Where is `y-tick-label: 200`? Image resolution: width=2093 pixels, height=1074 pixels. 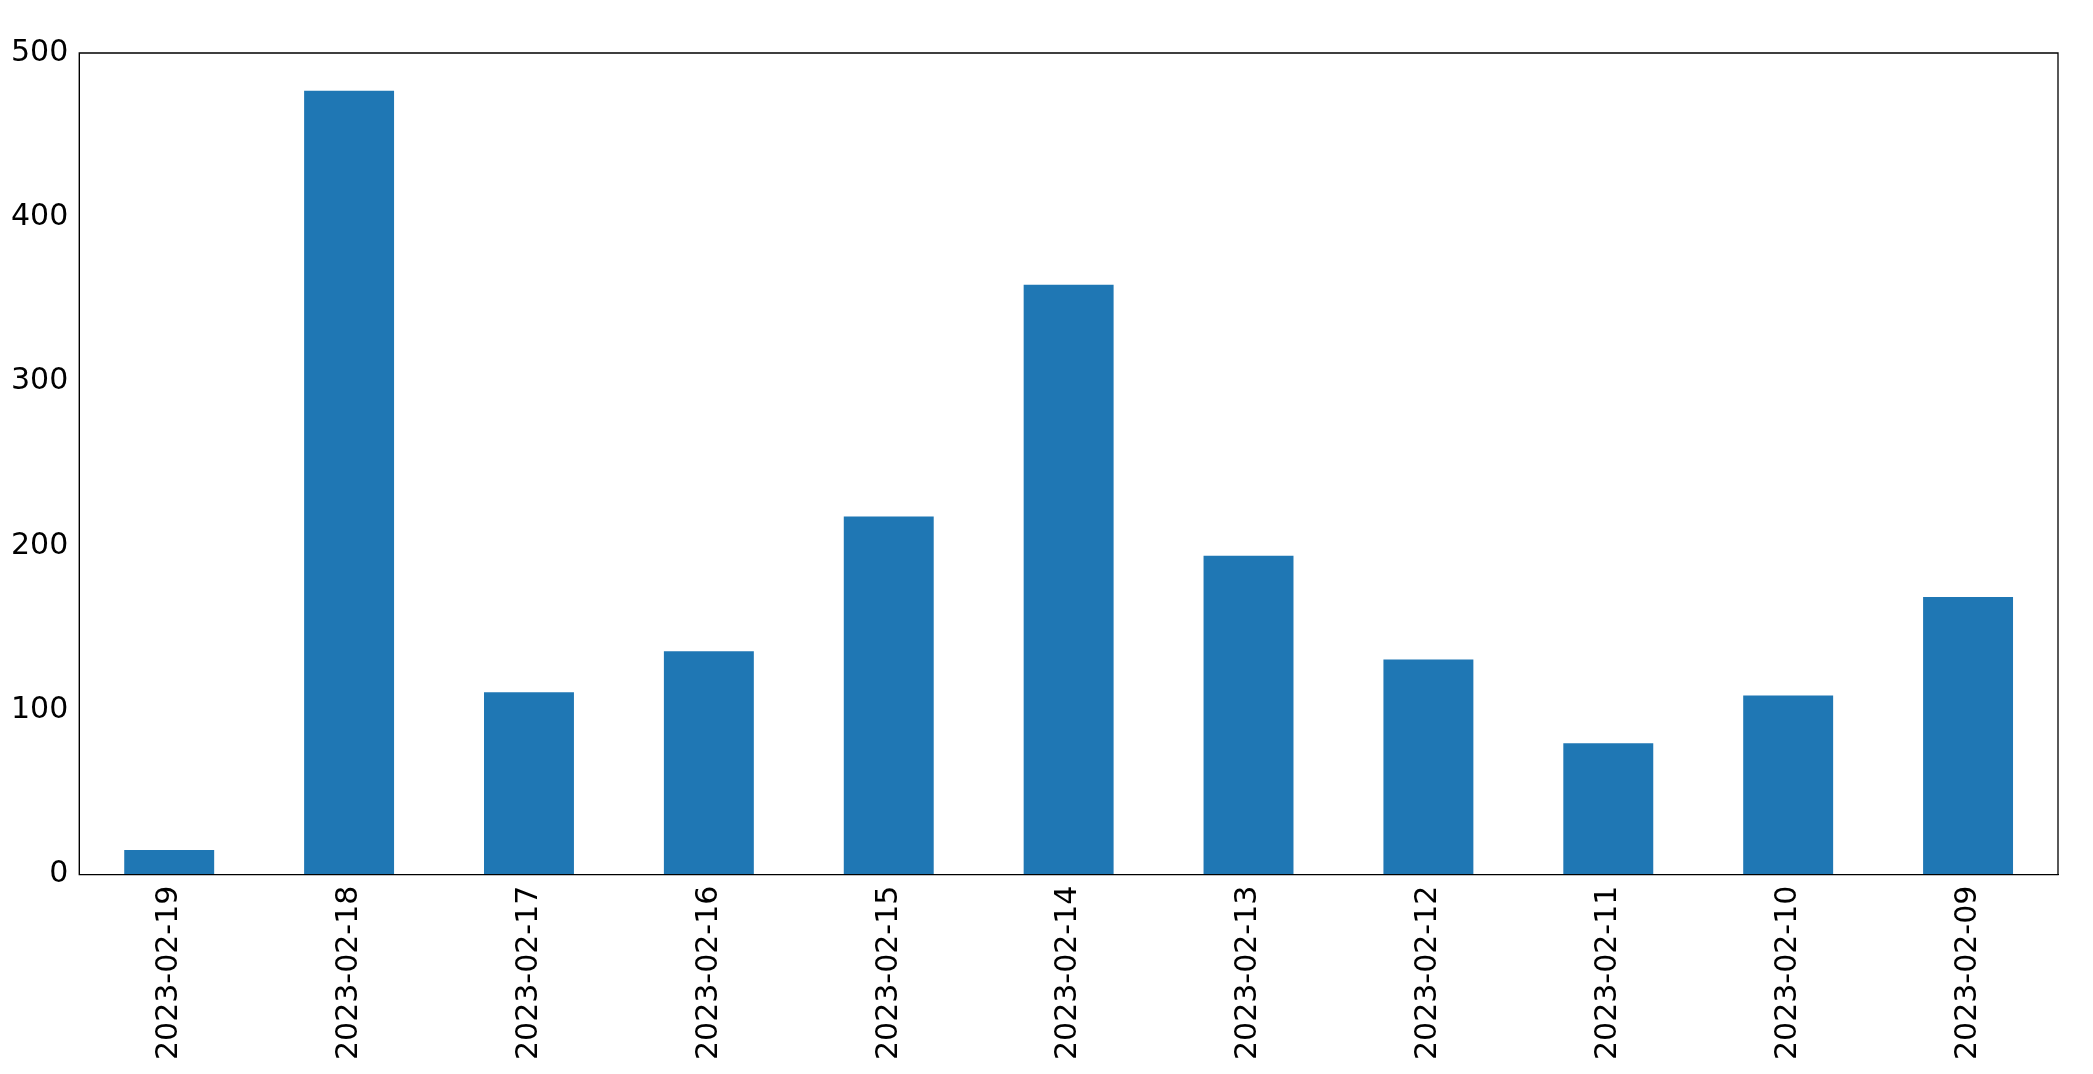 y-tick-label: 200 is located at coordinates (40, 543).